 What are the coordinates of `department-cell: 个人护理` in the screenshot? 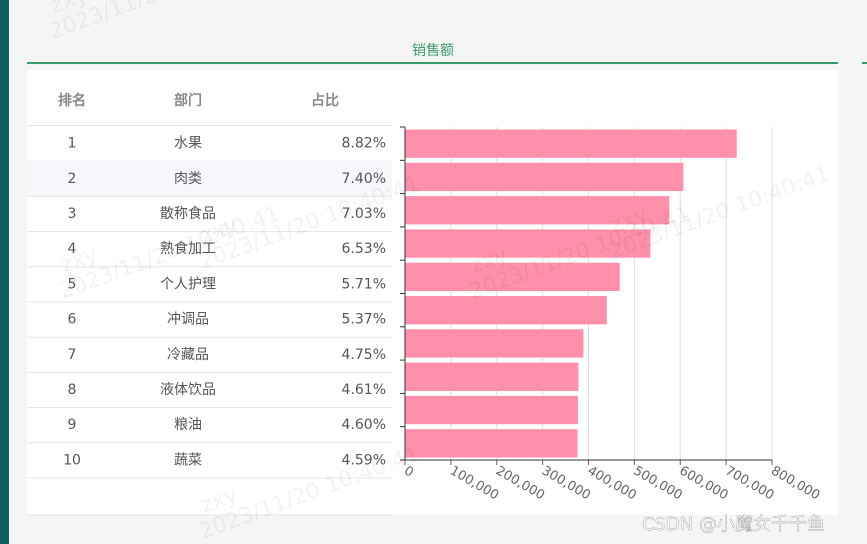 It's located at (188, 284).